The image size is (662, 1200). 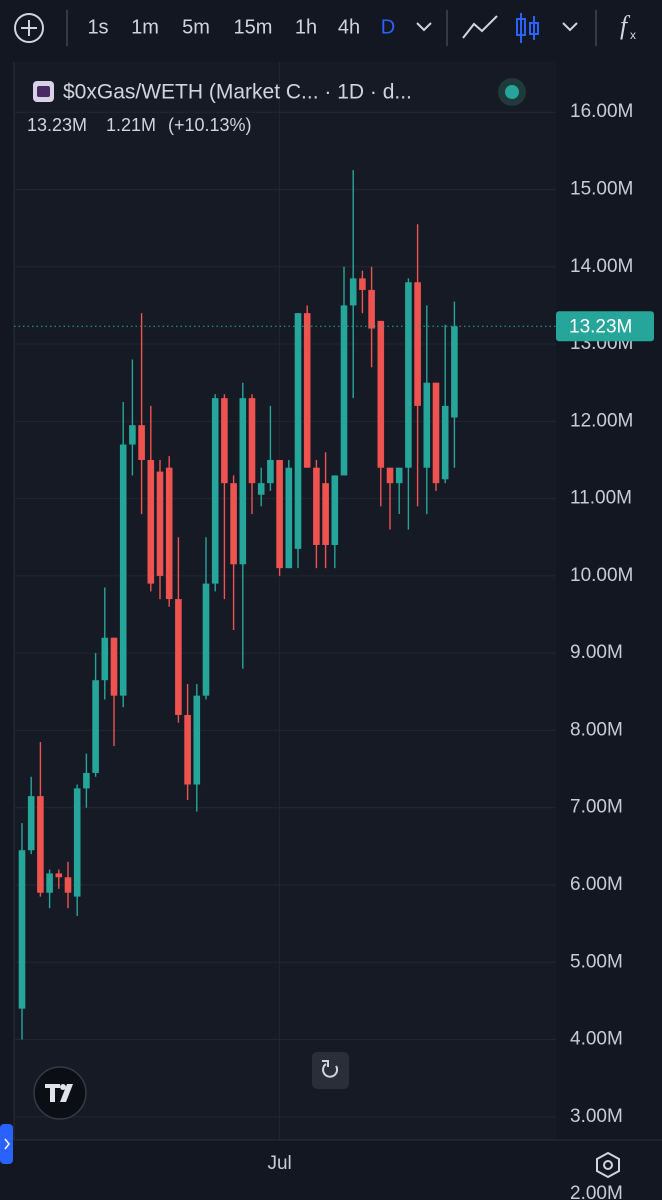 I want to click on y-tick-label: 5.00M, so click(x=596, y=961).